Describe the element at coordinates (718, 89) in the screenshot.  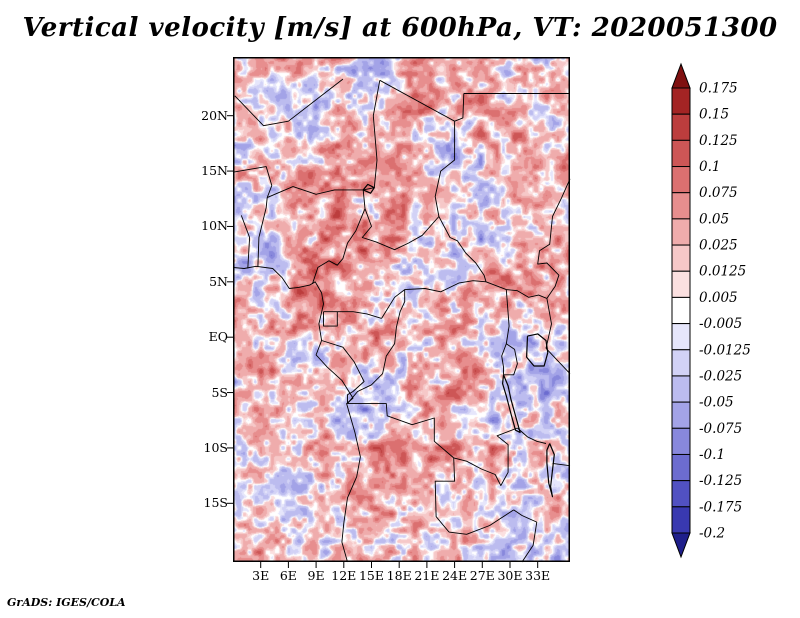
I see `colorbar-label: 0.175` at that location.